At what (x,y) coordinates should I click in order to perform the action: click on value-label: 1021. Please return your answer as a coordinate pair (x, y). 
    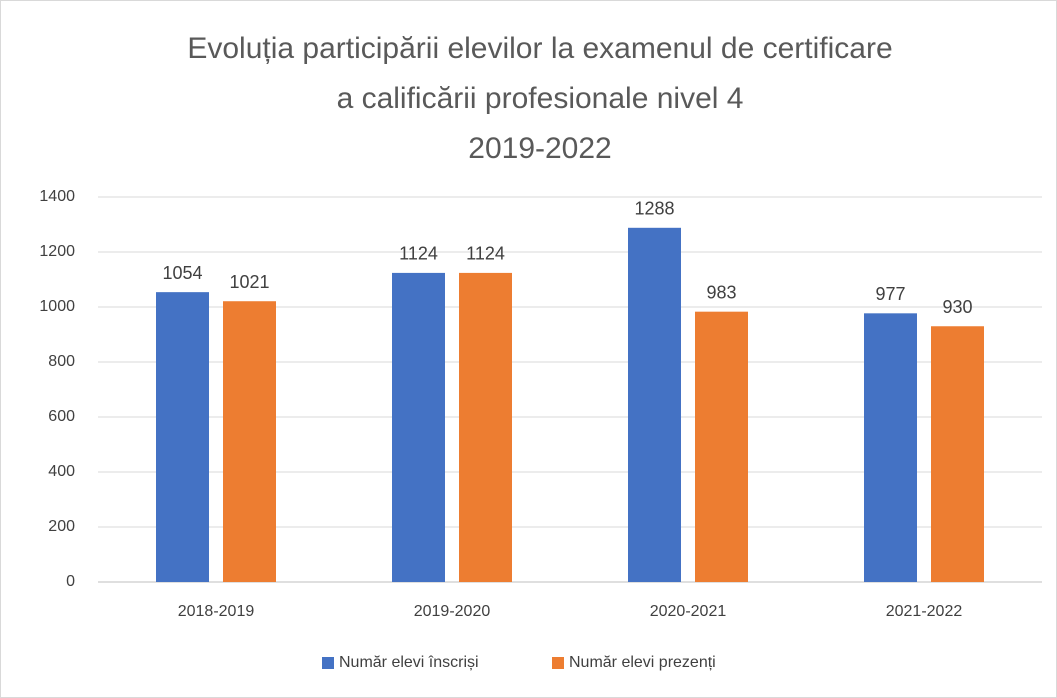
    Looking at the image, I should click on (249, 282).